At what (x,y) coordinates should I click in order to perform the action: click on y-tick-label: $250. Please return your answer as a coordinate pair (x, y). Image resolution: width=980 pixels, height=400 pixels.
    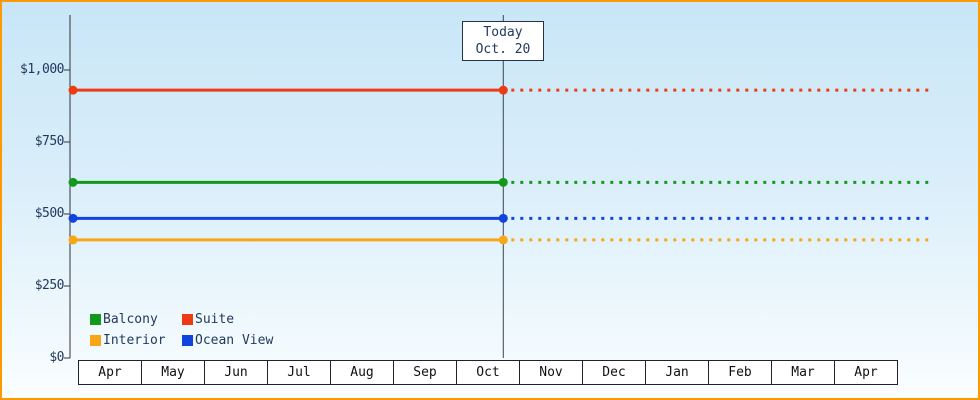
    Looking at the image, I should click on (49, 285).